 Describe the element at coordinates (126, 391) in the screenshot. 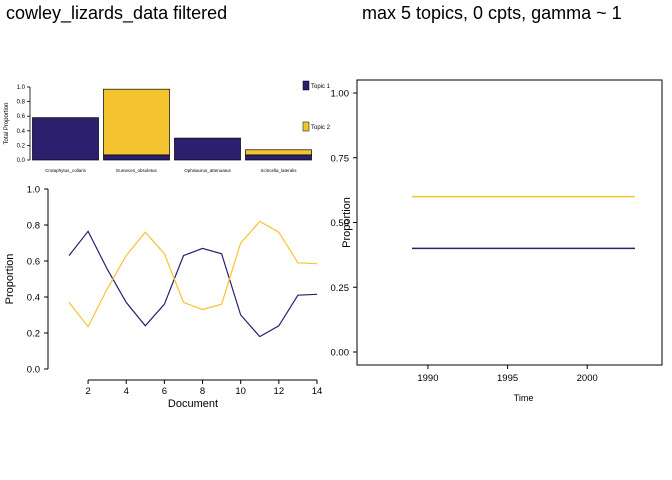

I see `doc-x-tick-label: 4` at that location.